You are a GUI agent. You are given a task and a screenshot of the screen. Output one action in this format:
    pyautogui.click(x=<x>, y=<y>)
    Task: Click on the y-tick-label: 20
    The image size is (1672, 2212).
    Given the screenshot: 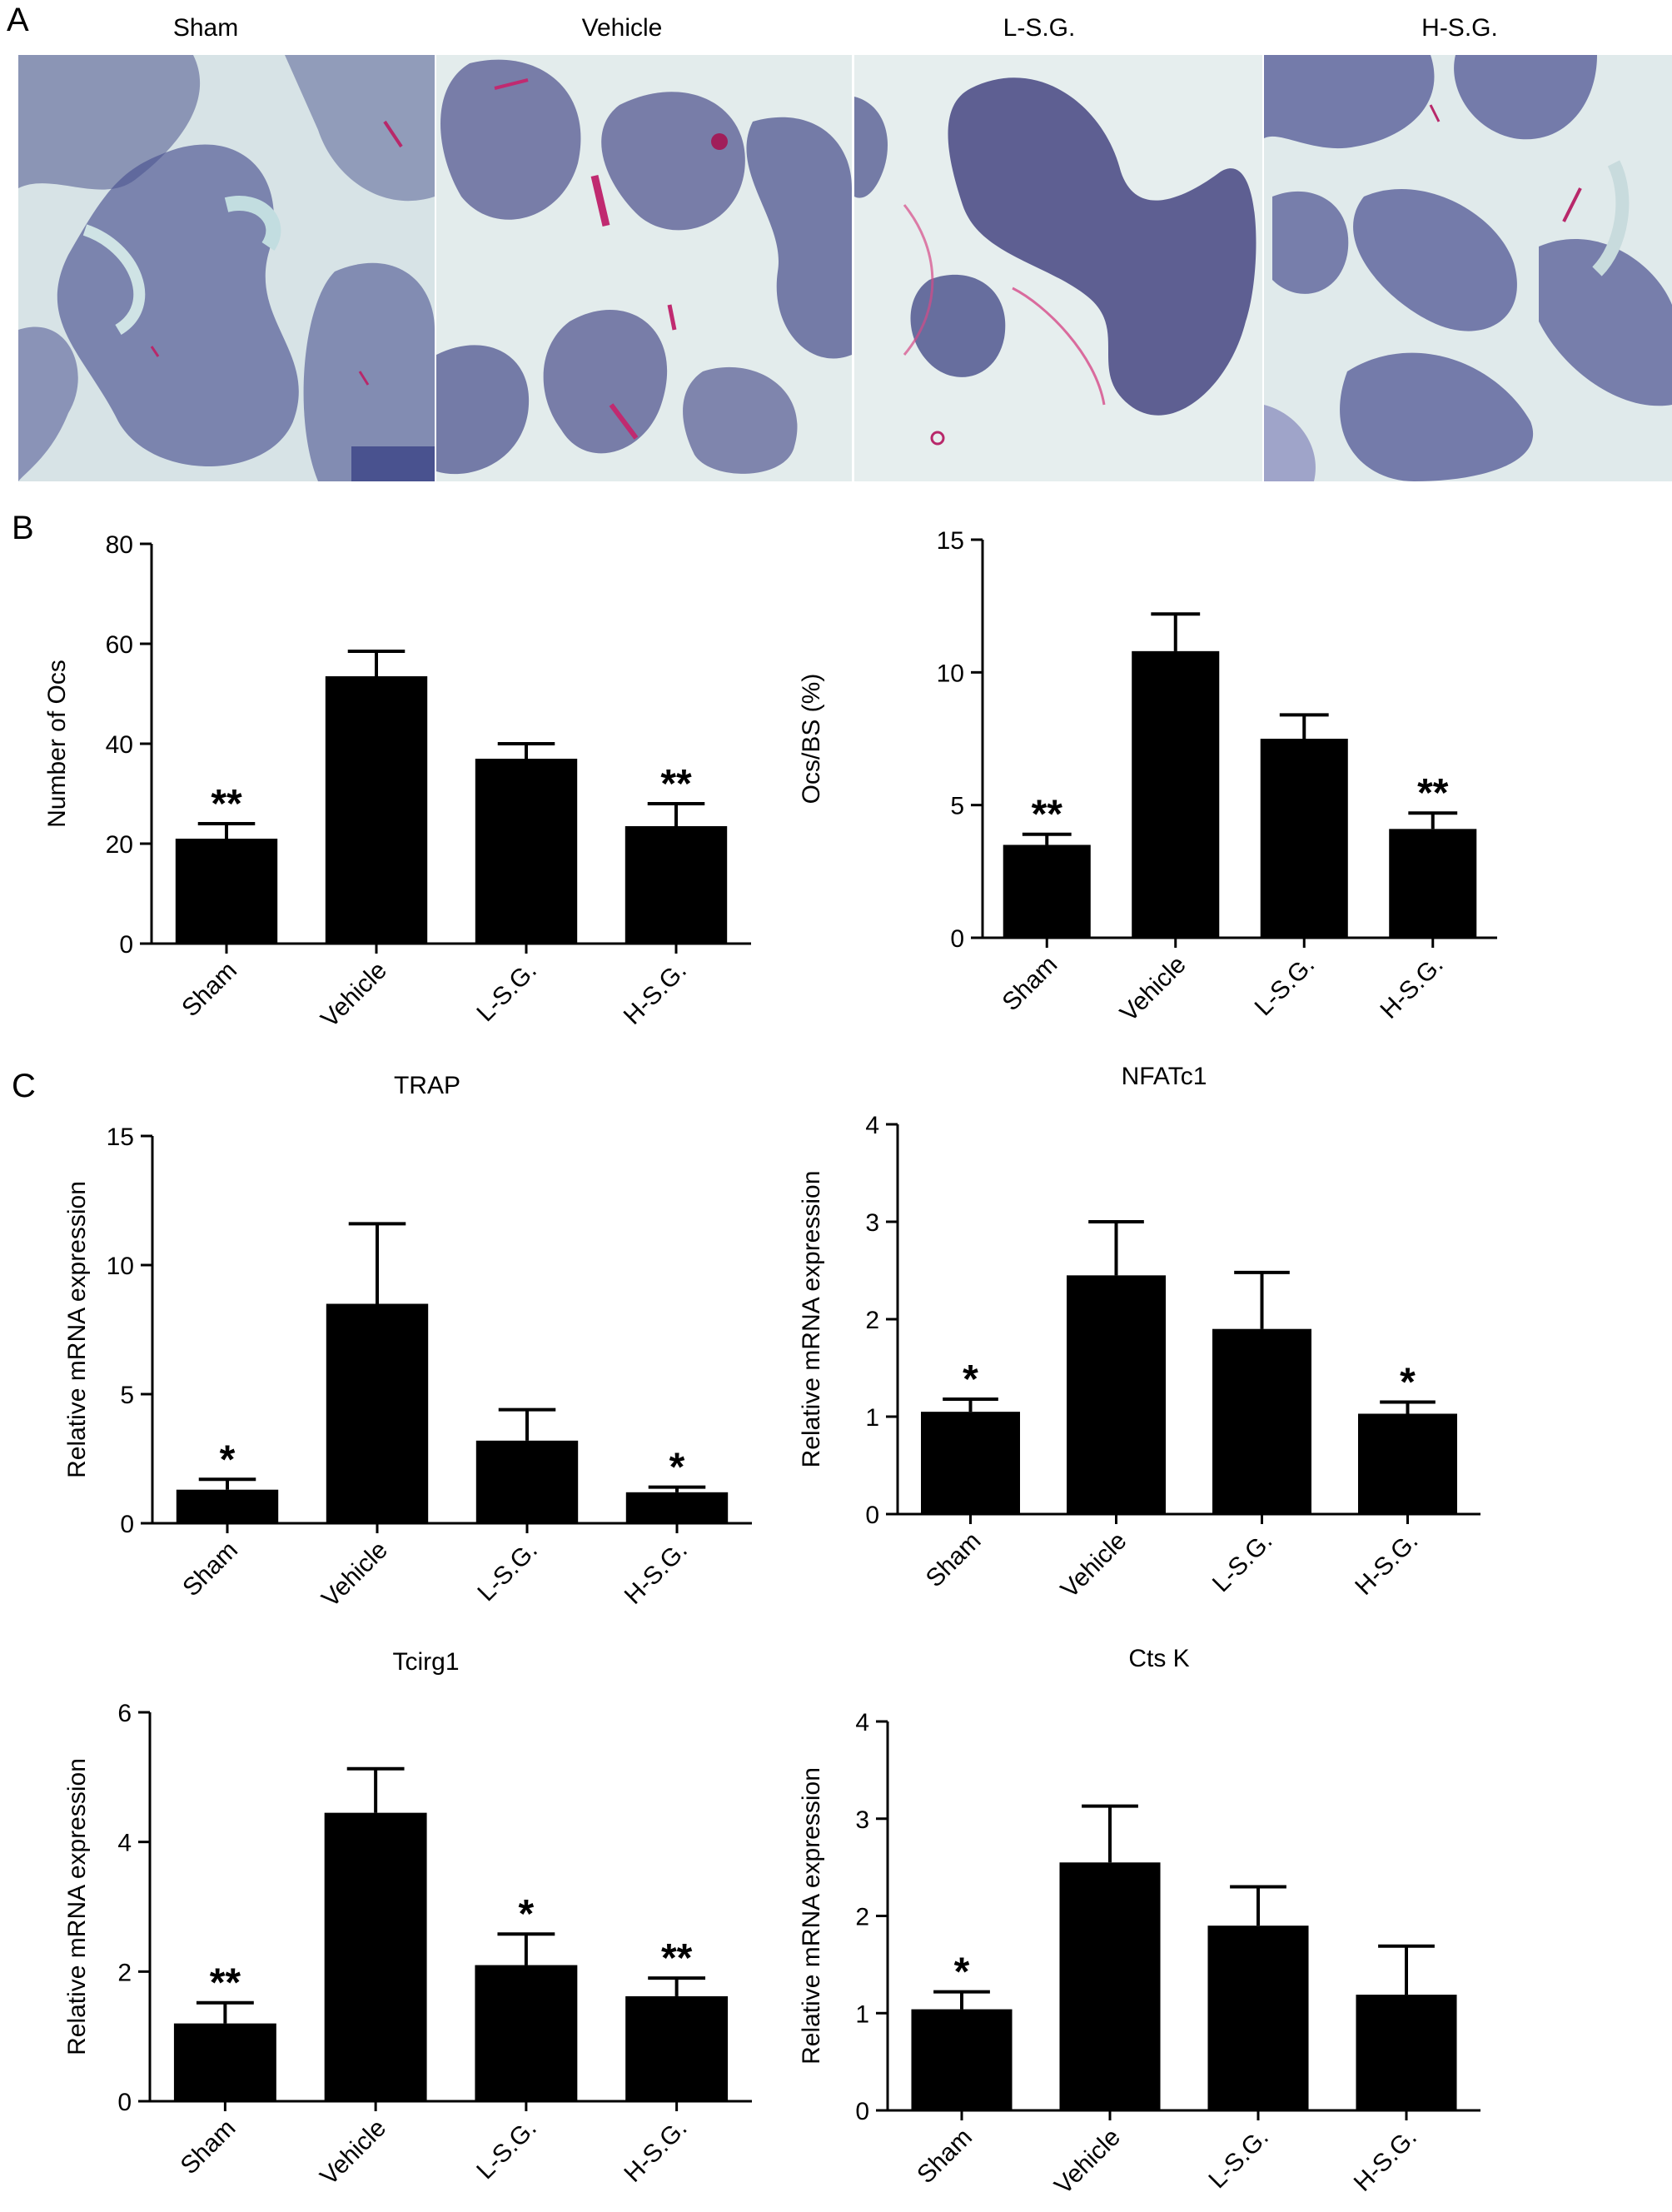 What is the action you would take?
    pyautogui.click(x=119, y=845)
    